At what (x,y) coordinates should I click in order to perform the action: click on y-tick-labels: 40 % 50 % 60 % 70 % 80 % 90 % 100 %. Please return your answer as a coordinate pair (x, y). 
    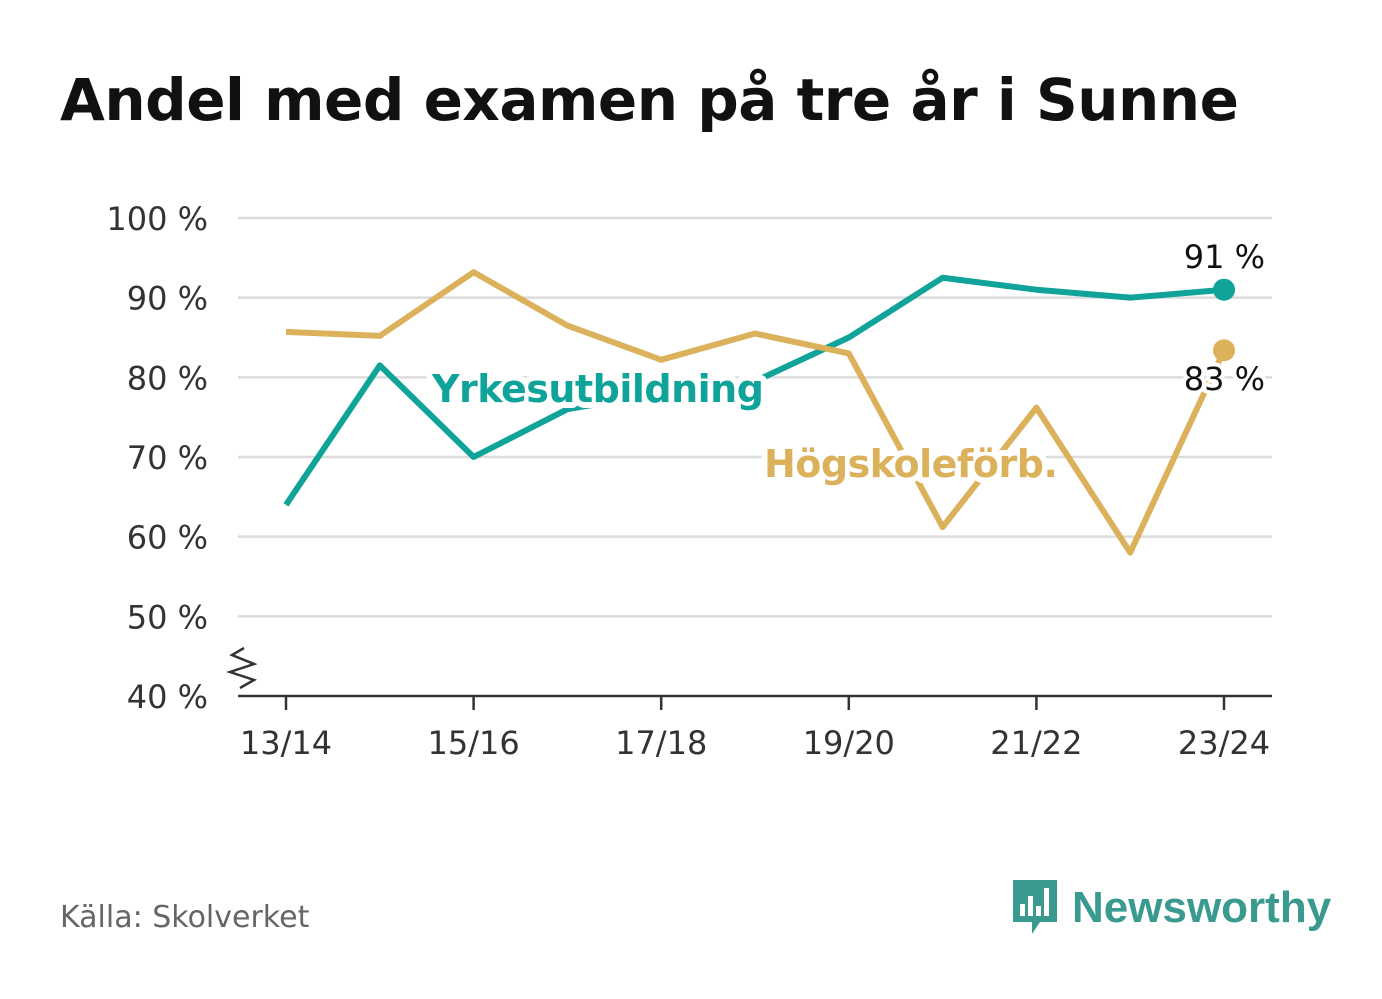
    Looking at the image, I should click on (157, 458).